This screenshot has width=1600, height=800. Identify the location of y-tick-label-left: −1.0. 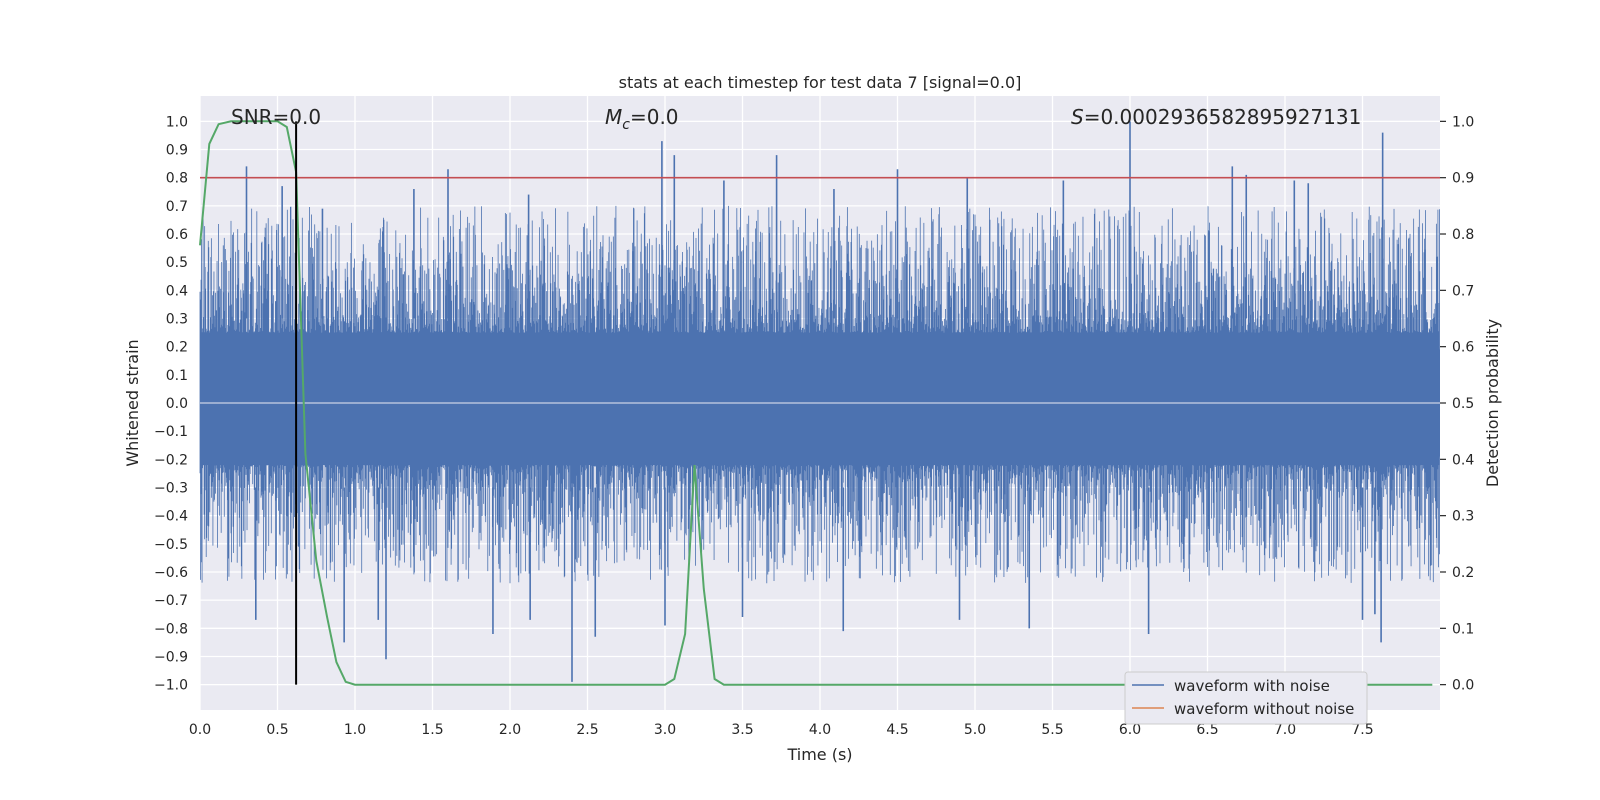
(171, 686).